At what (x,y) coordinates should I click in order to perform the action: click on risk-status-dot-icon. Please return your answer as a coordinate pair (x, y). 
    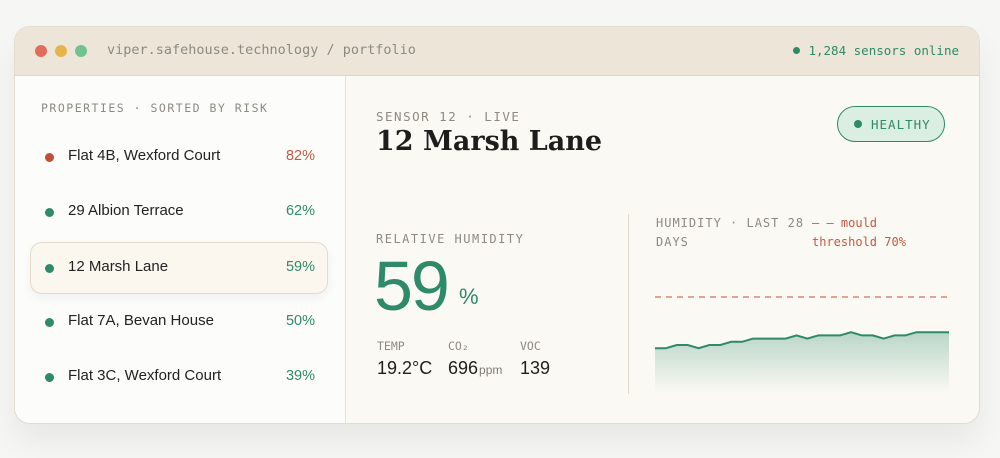
    Looking at the image, I should click on (49, 157).